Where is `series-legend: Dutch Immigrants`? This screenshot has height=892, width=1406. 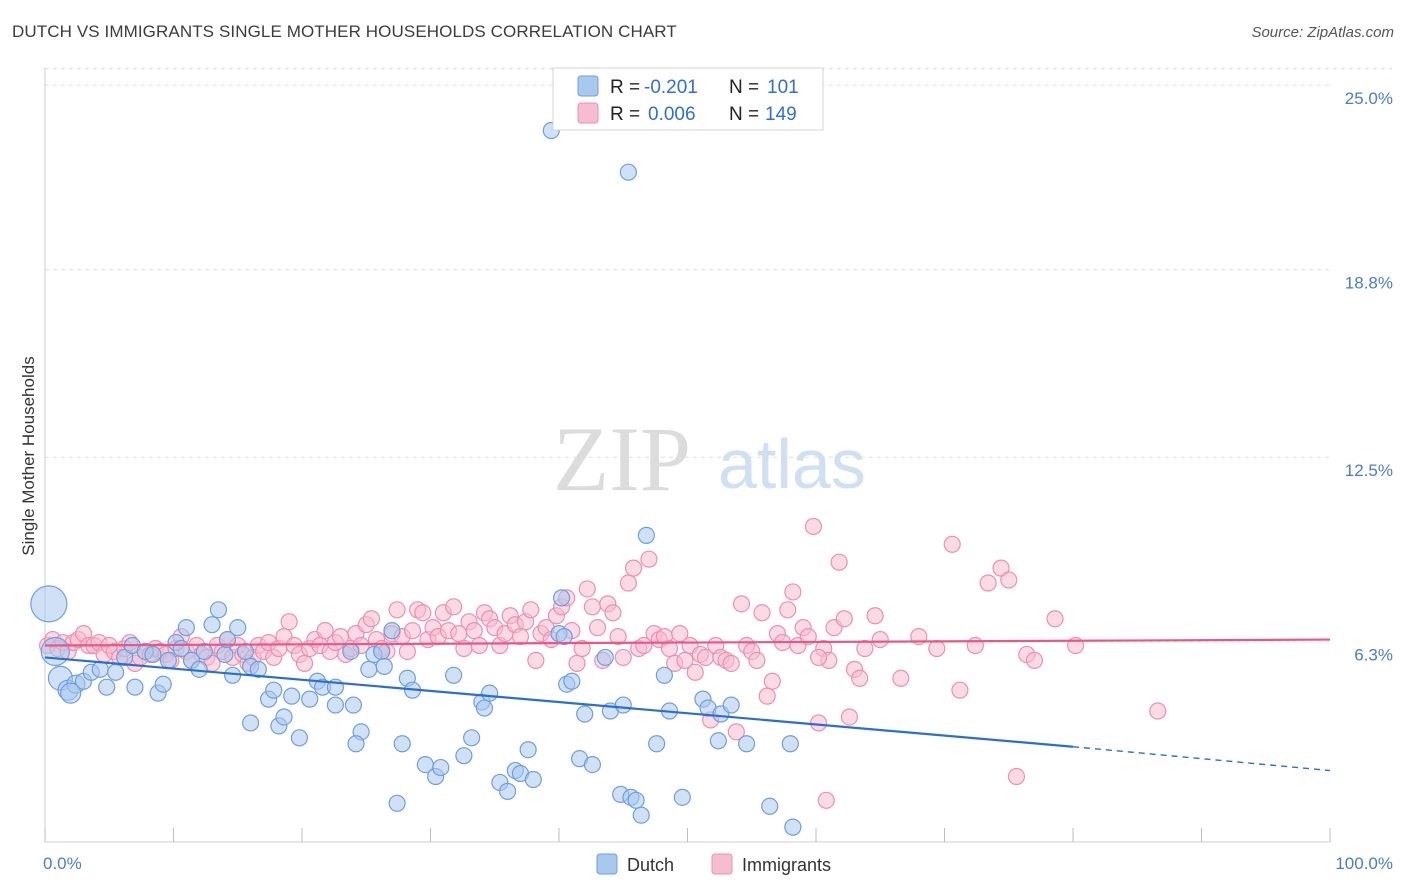
series-legend: Dutch Immigrants is located at coordinates (713, 864).